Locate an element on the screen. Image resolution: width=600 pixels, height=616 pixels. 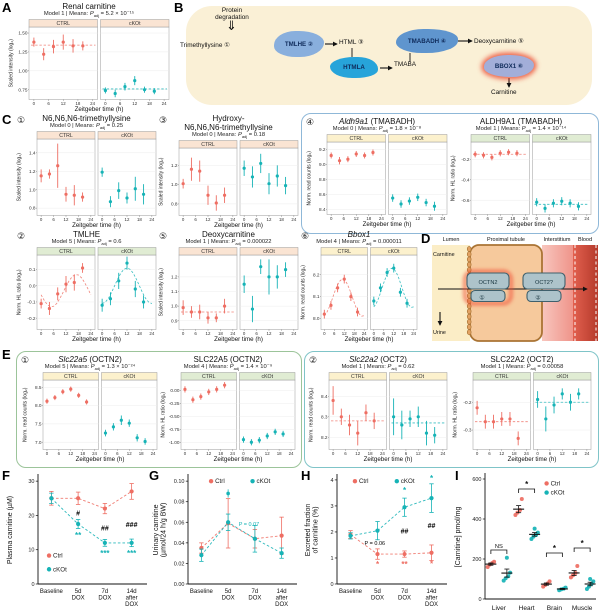
panel-h-label: H is located at coordinates (306, 475).